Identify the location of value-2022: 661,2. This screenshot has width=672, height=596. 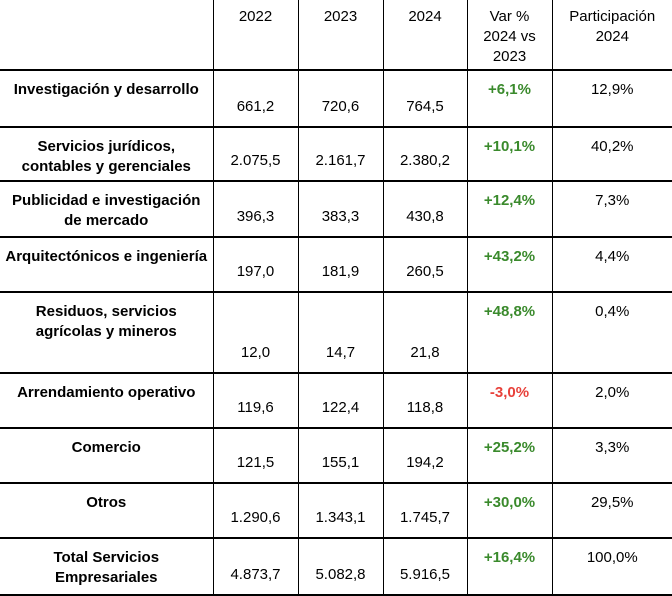
(255, 99).